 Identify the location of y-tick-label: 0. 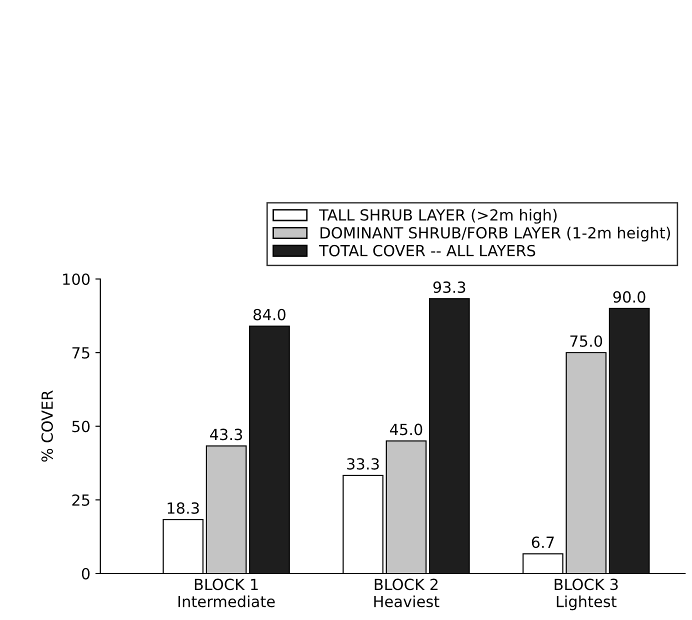
(86, 574).